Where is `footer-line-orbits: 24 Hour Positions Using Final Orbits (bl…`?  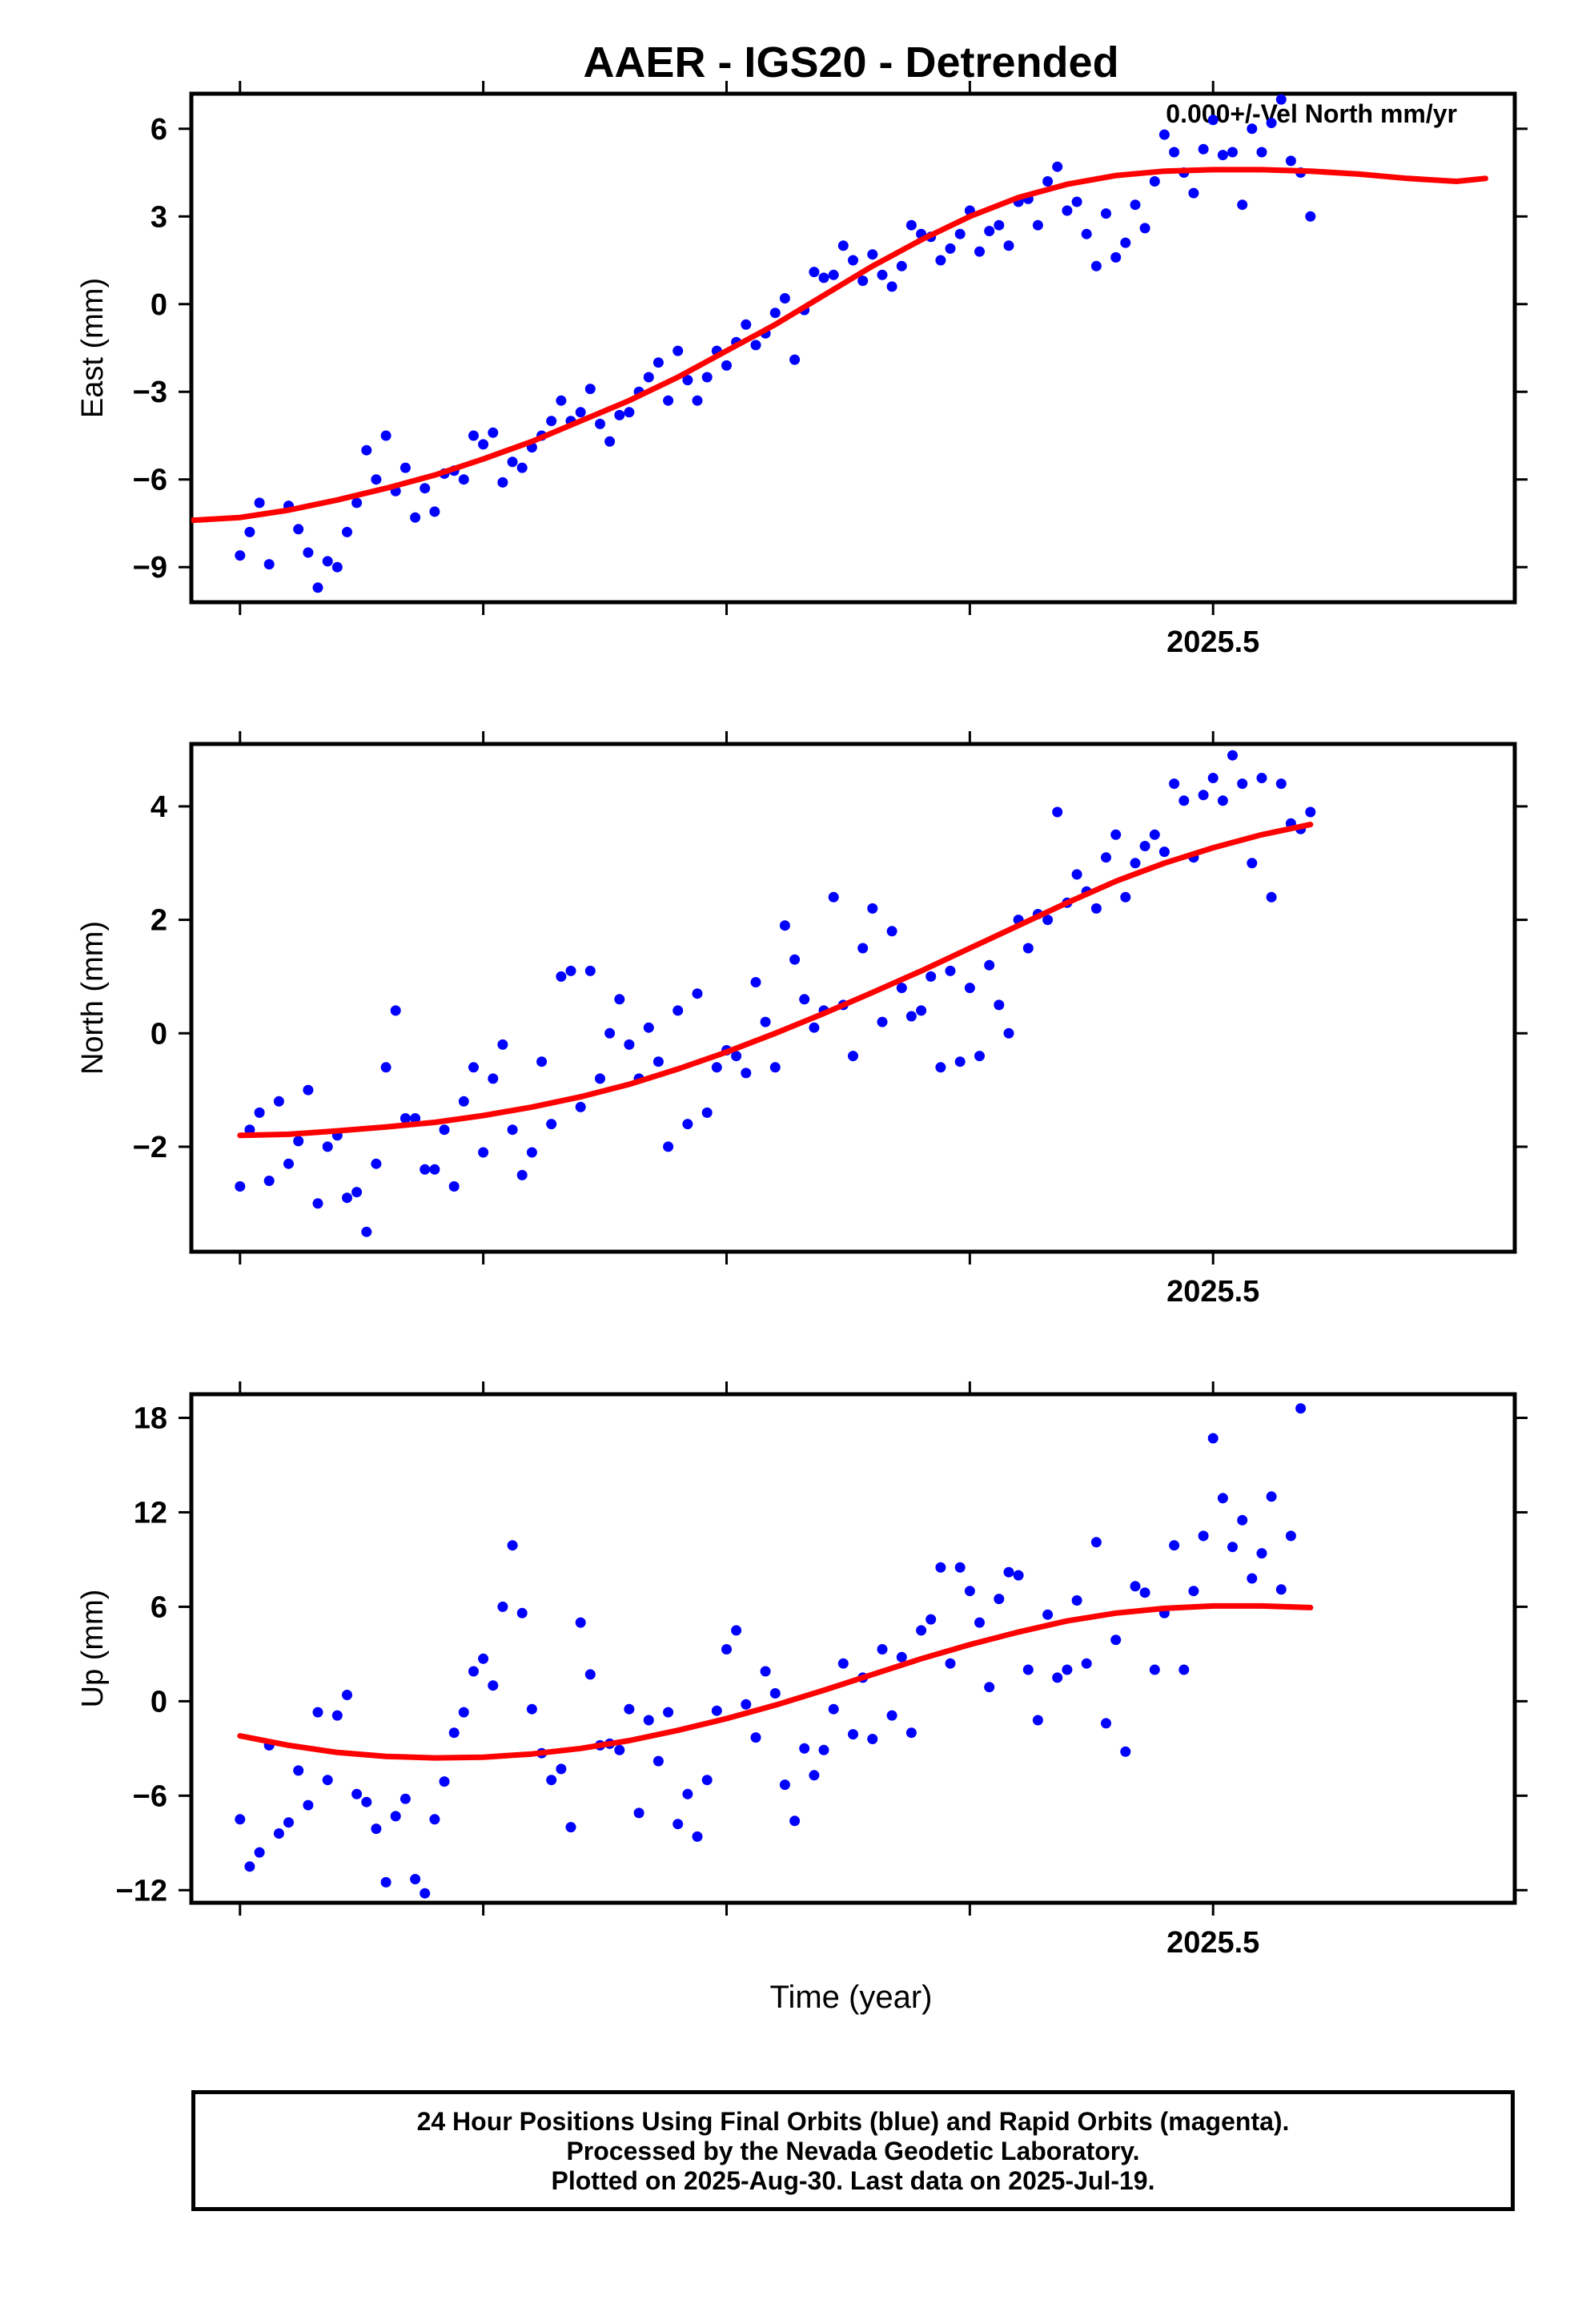
footer-line-orbits: 24 Hour Positions Using Final Orbits (bl… is located at coordinates (853, 2121).